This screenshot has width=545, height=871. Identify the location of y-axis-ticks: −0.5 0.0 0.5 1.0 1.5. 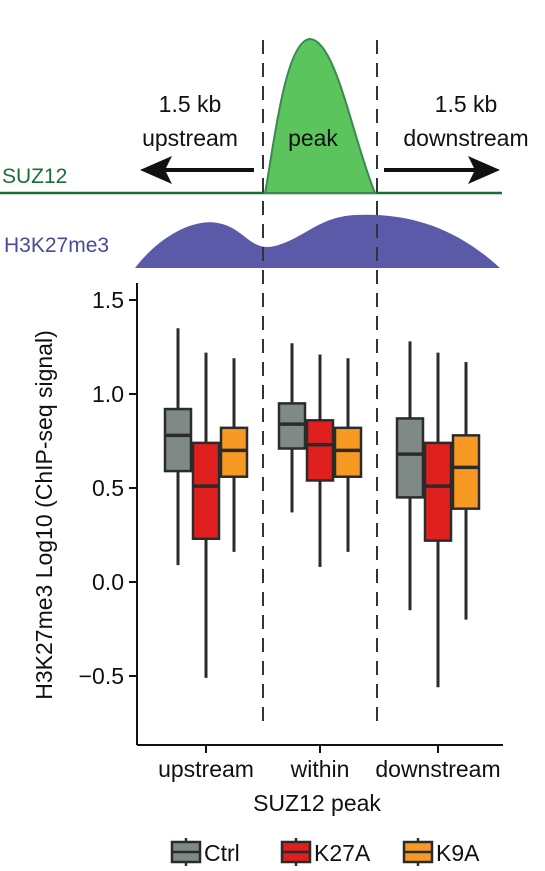
(108, 488).